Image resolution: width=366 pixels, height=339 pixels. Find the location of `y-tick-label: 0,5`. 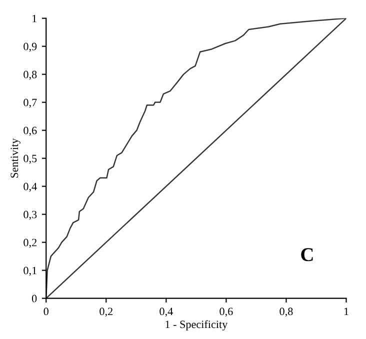

y-tick-label: 0,5 is located at coordinates (30, 159).